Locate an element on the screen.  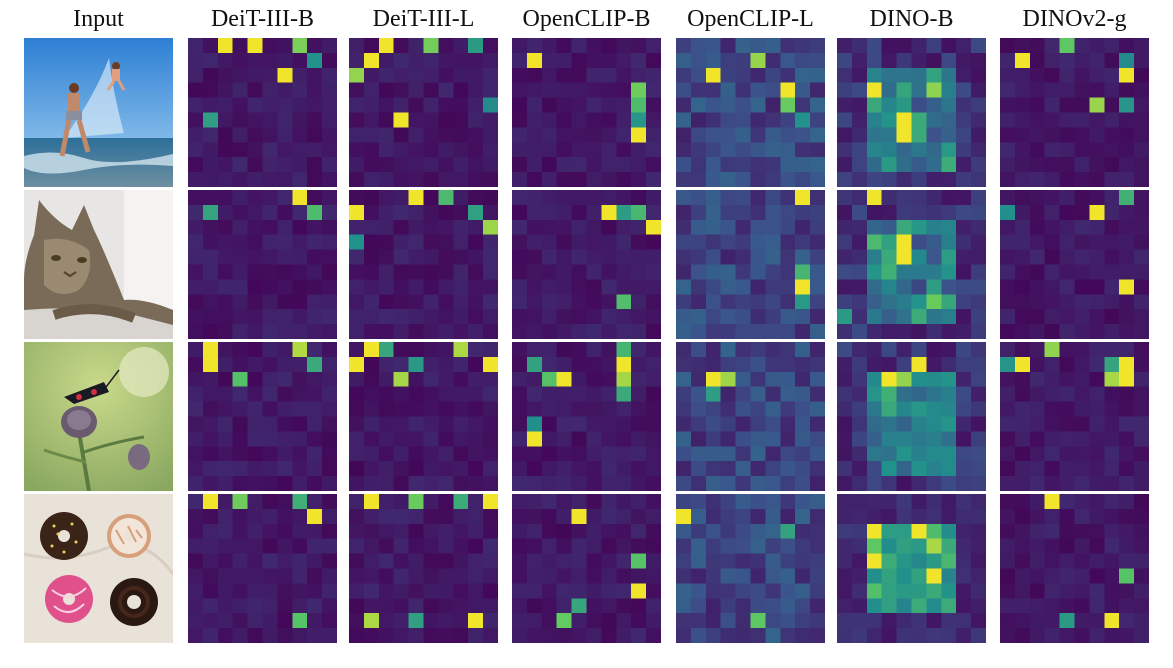
heatmap-beach-openclip-b is located at coordinates (586, 112).